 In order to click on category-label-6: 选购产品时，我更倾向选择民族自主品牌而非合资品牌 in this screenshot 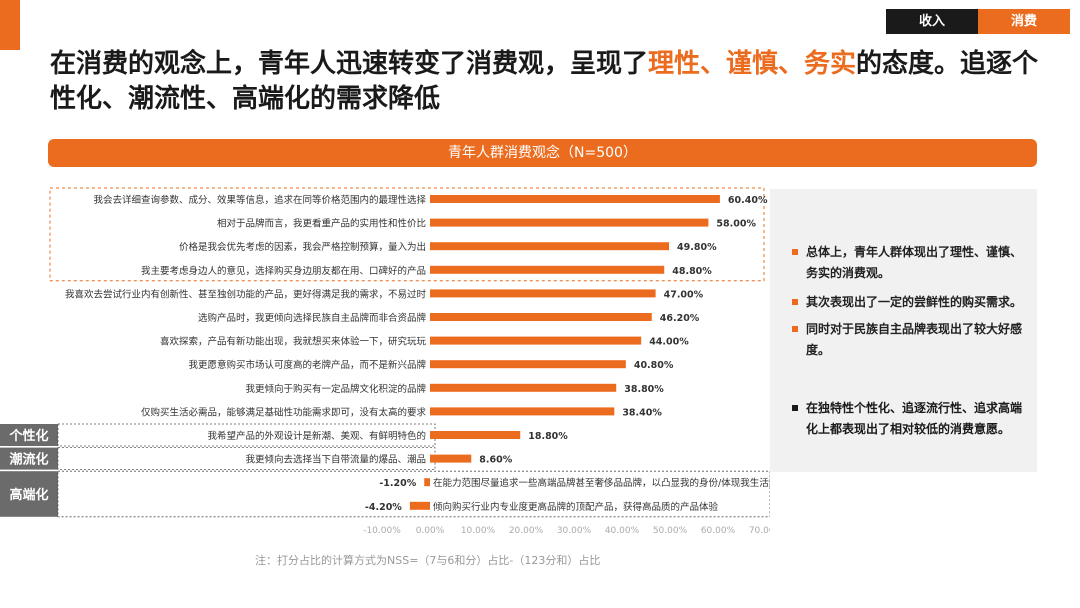, I will do `click(312, 318)`.